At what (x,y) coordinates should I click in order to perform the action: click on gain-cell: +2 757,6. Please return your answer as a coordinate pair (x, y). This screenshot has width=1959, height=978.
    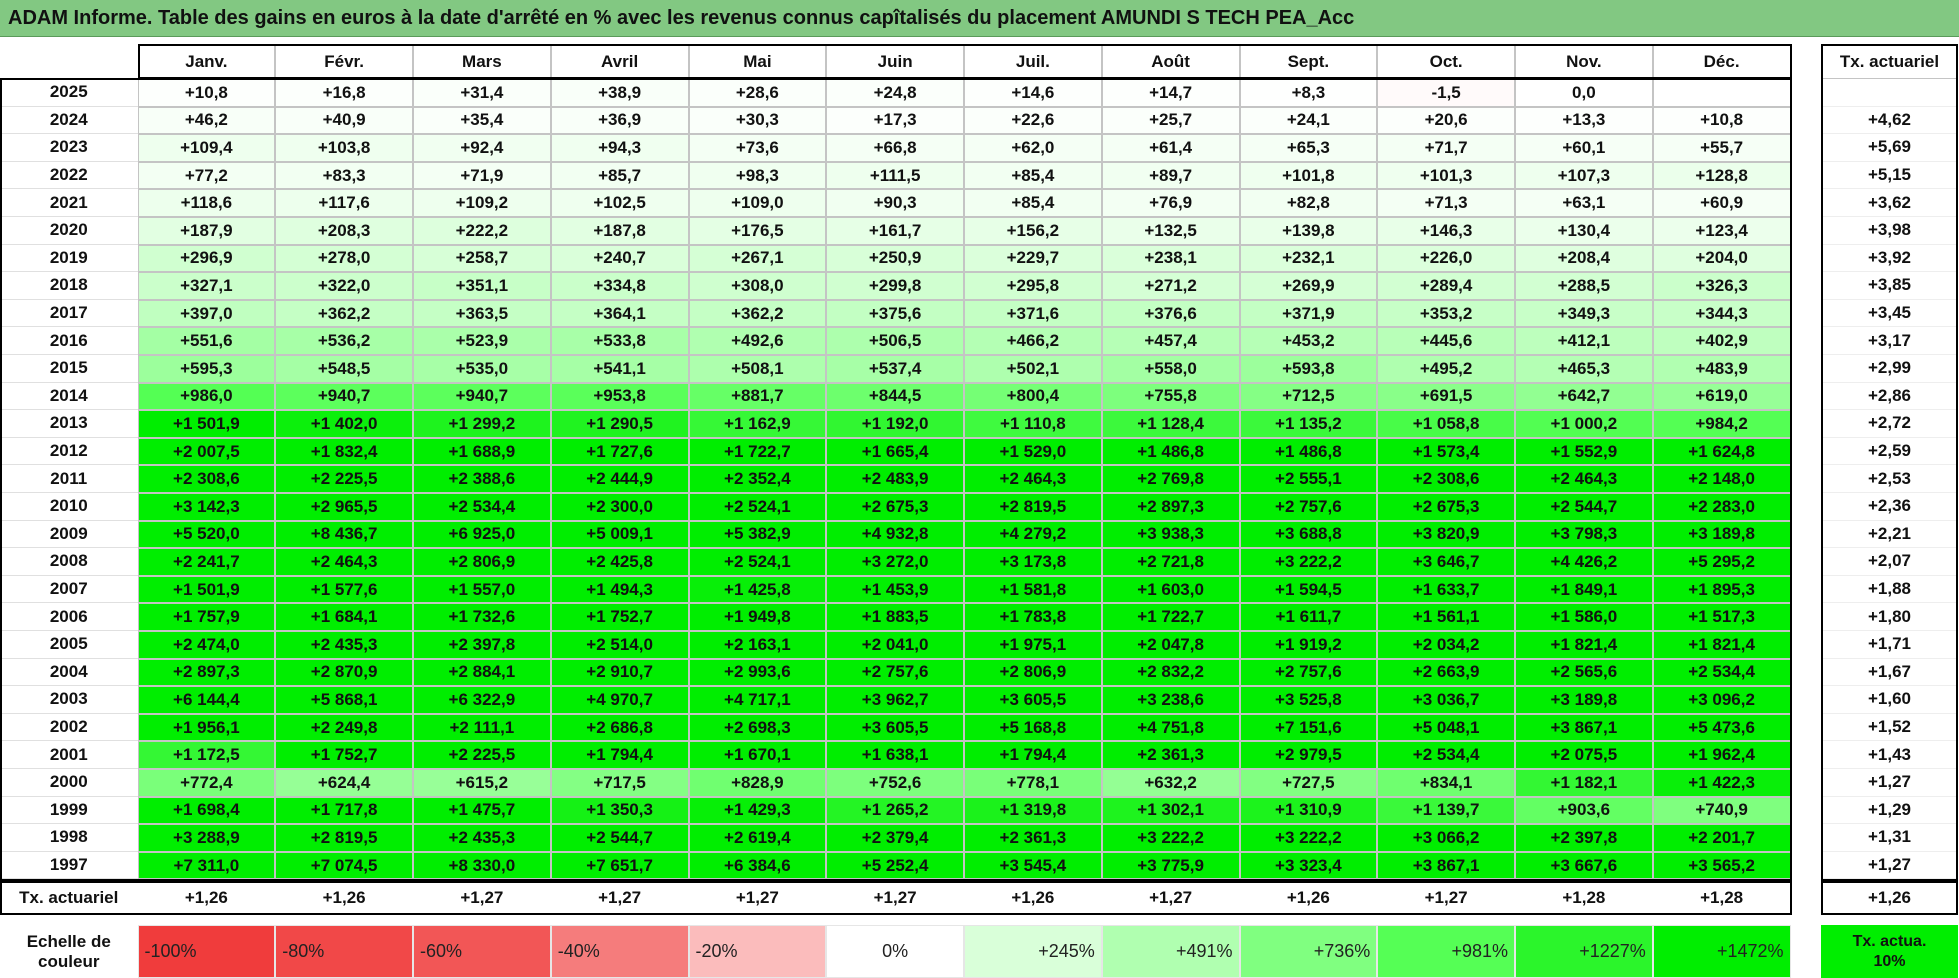
    Looking at the image, I should click on (1308, 507).